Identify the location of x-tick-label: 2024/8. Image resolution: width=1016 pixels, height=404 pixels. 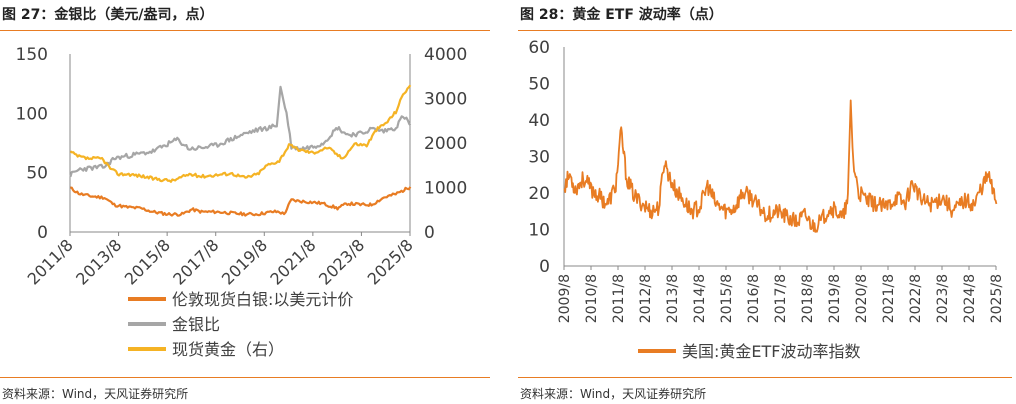
(970, 298).